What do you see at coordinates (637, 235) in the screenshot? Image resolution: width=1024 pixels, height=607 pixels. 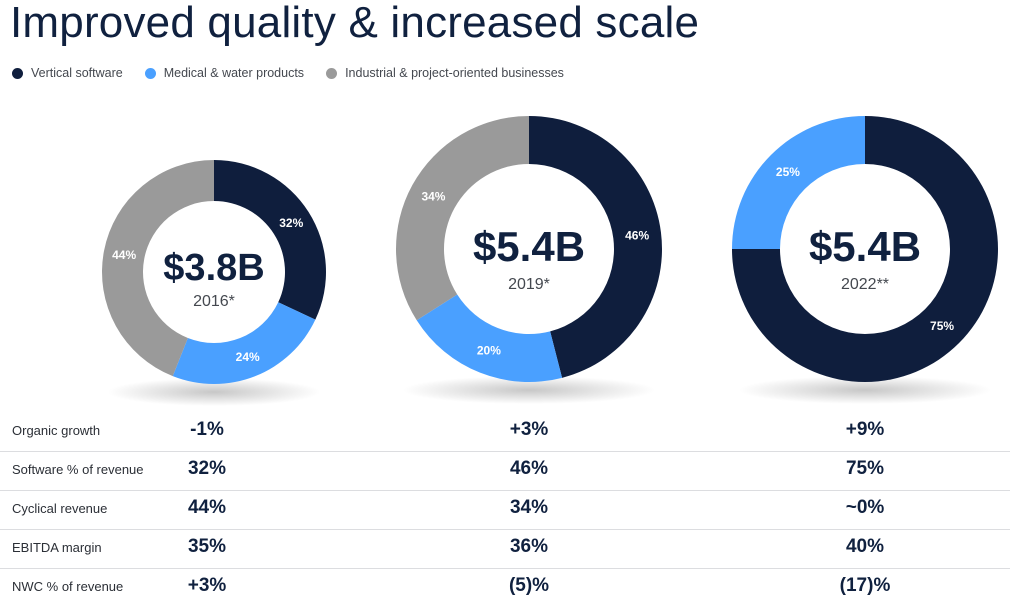 I see `slice-label: 46%` at bounding box center [637, 235].